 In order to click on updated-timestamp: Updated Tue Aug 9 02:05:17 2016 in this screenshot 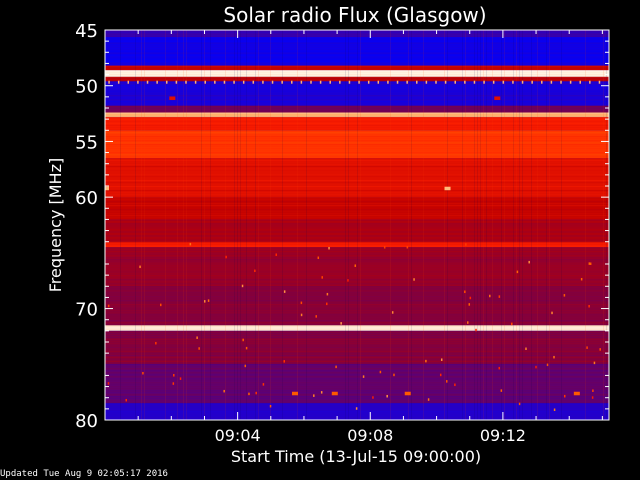, I will do `click(84, 474)`.